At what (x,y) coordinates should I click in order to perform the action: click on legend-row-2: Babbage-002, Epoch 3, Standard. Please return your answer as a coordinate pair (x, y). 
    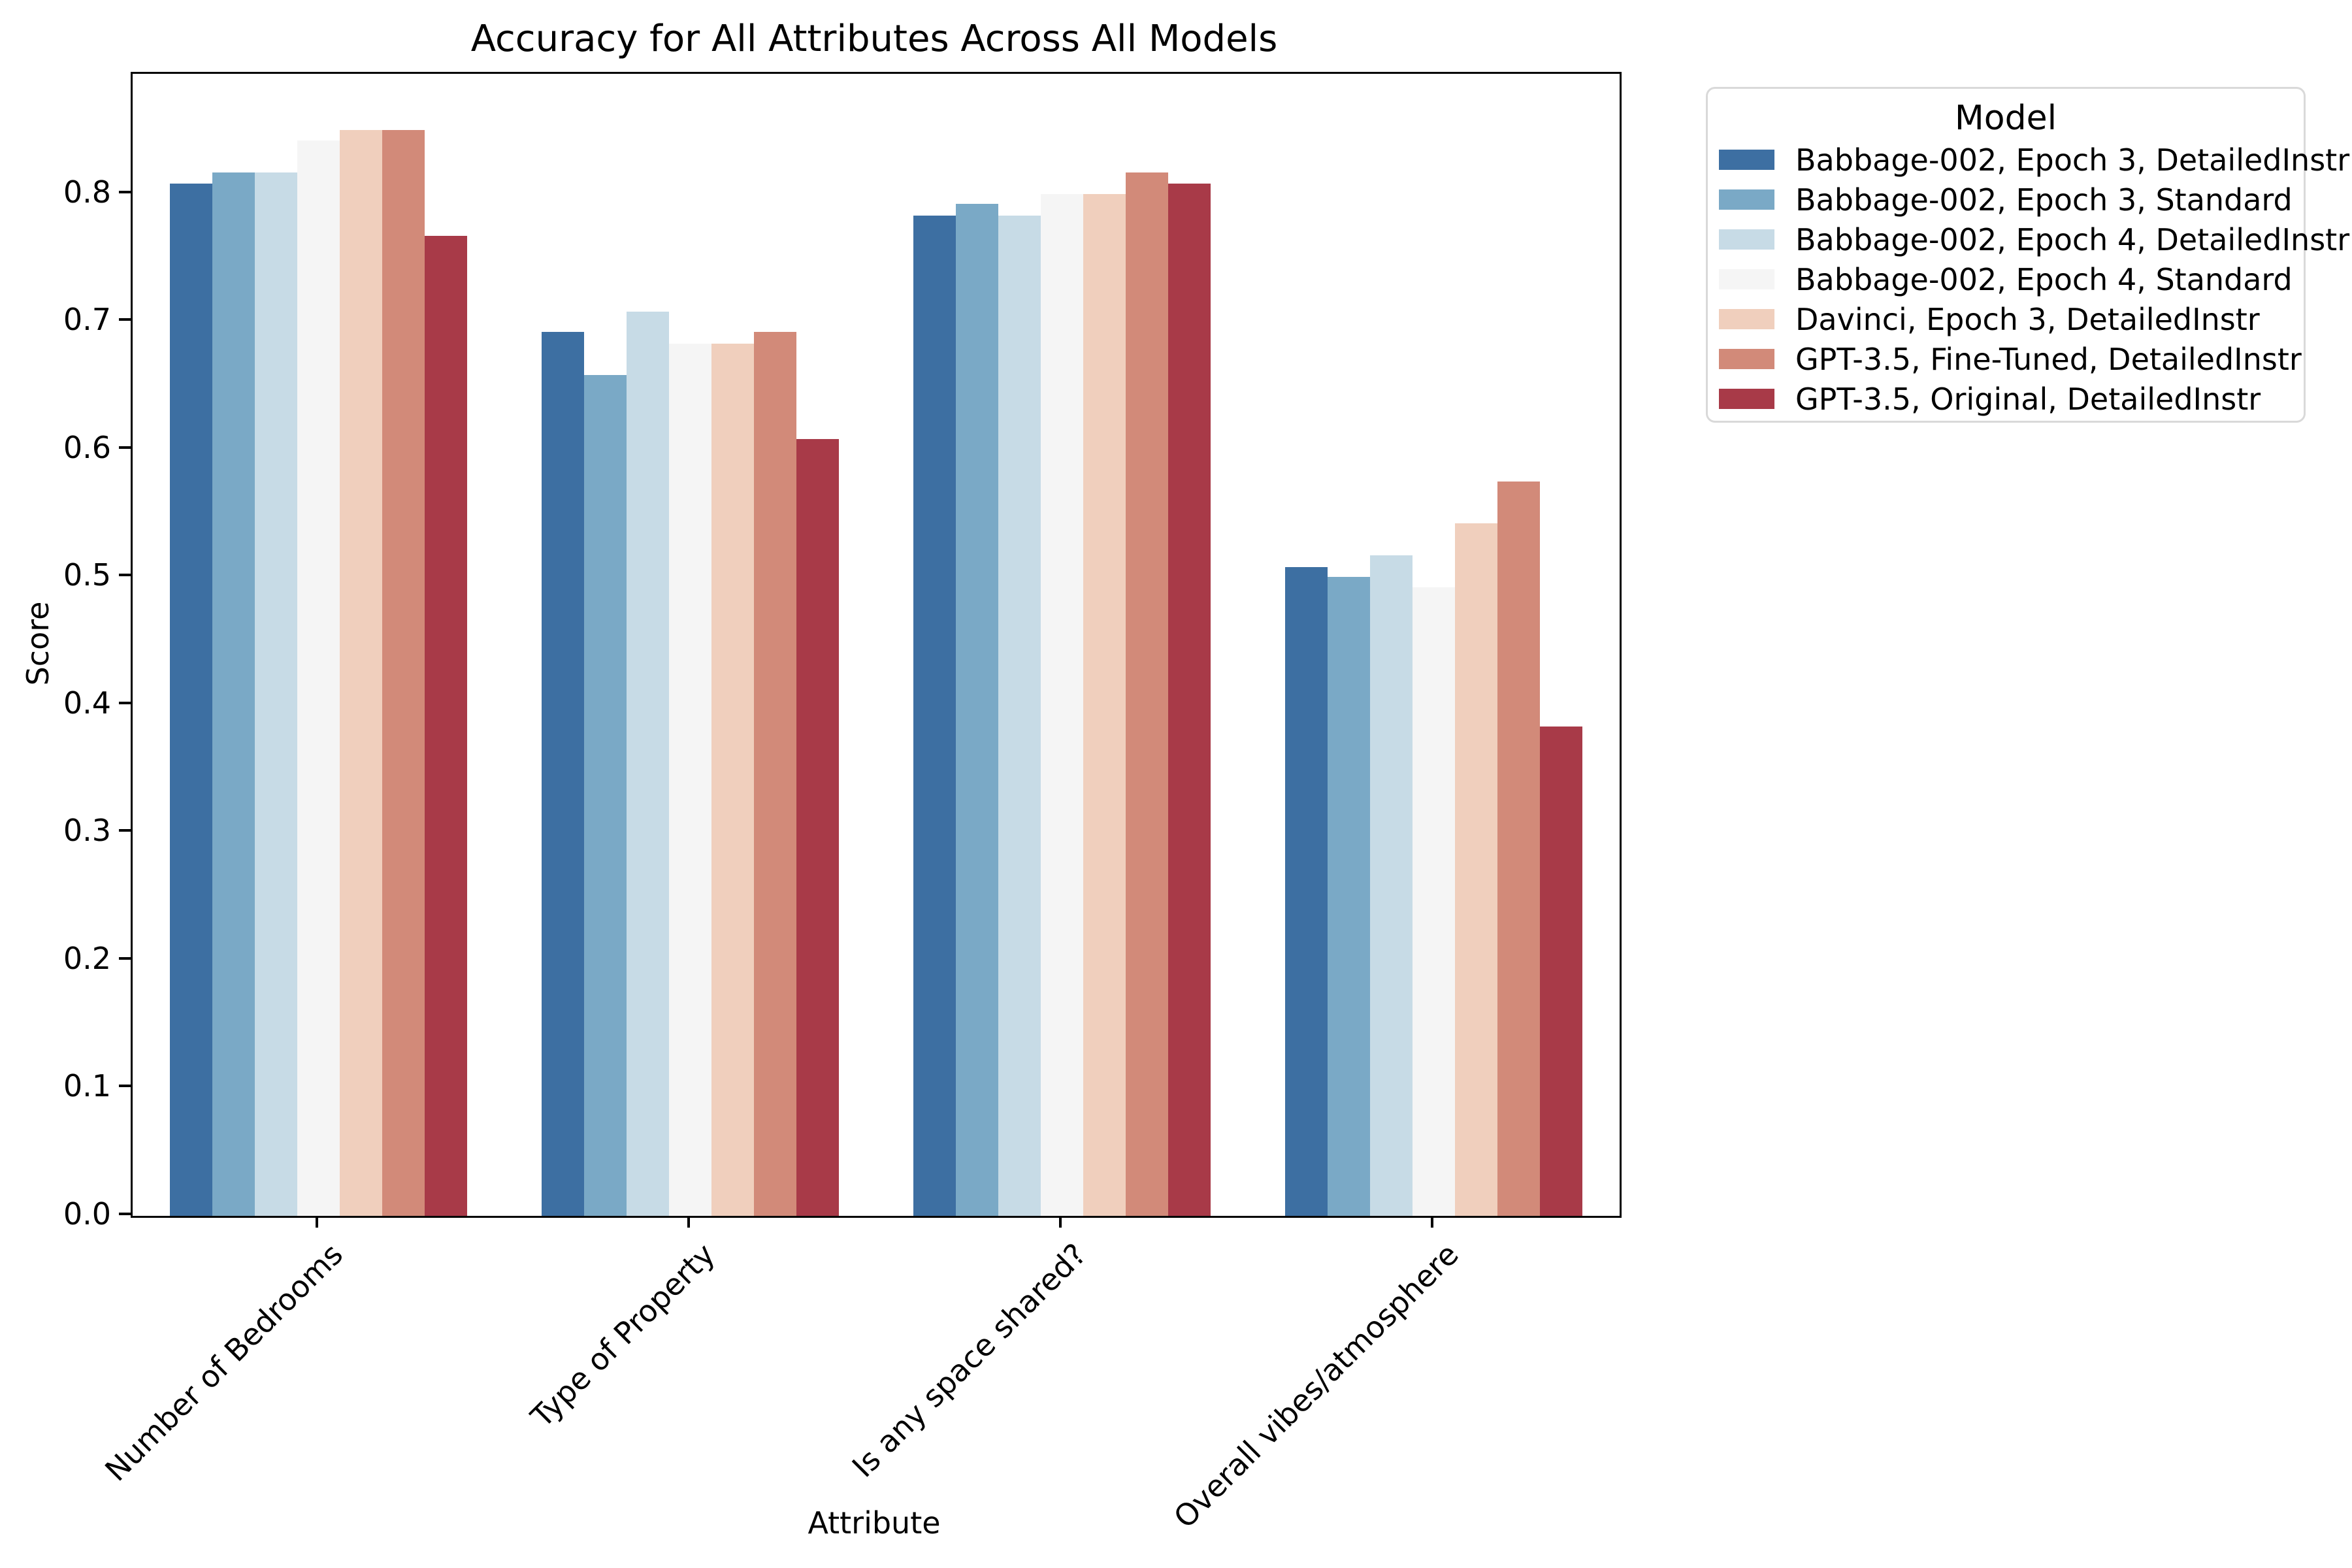
    Looking at the image, I should click on (2006, 200).